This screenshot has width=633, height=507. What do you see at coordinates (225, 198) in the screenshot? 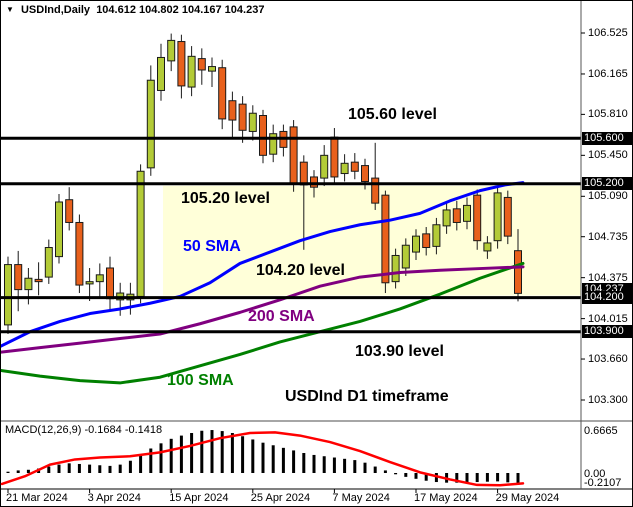
I see `annotation-105-20-level: 105.20 level` at bounding box center [225, 198].